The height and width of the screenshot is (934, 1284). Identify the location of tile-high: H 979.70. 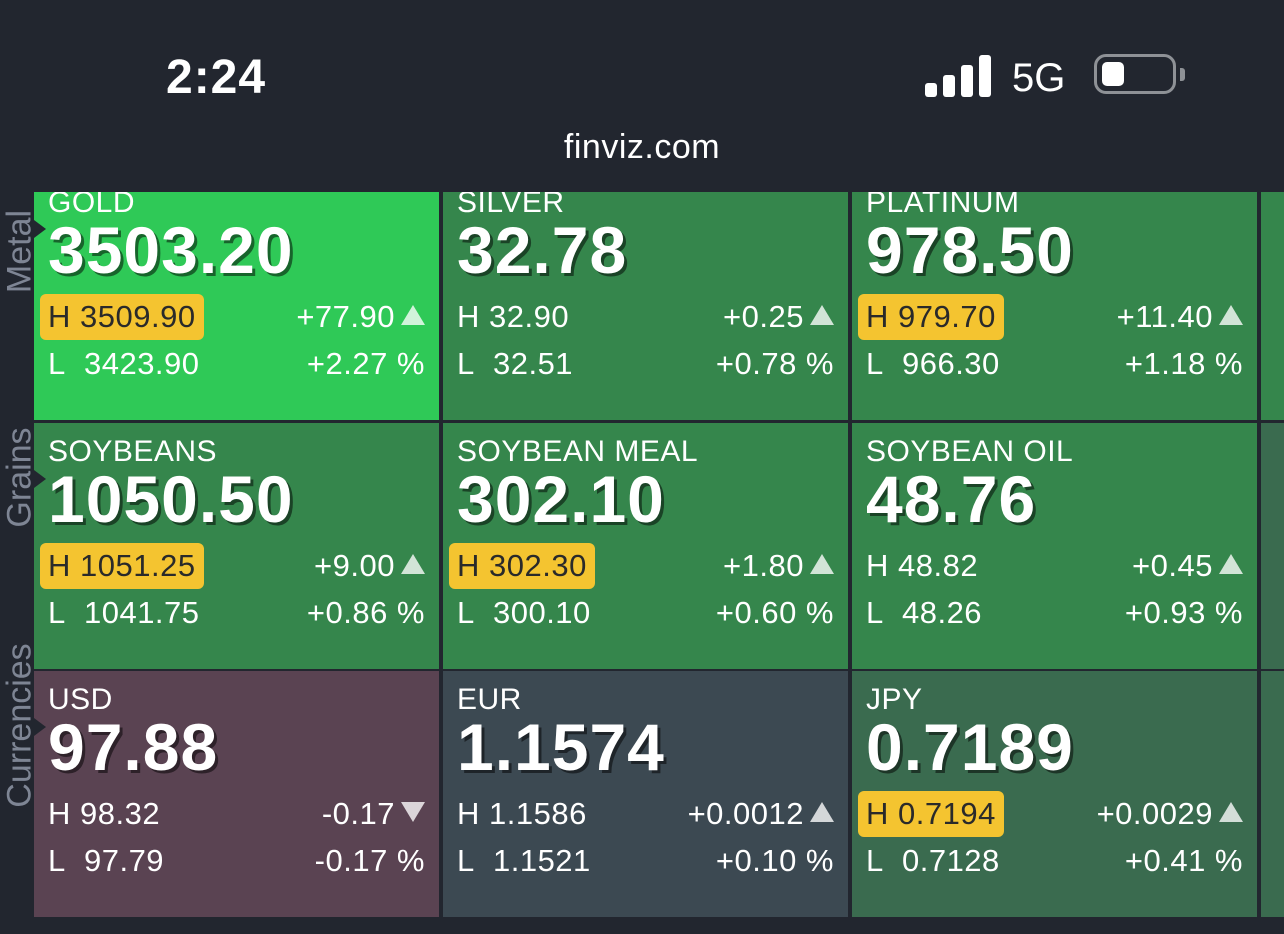
(931, 317).